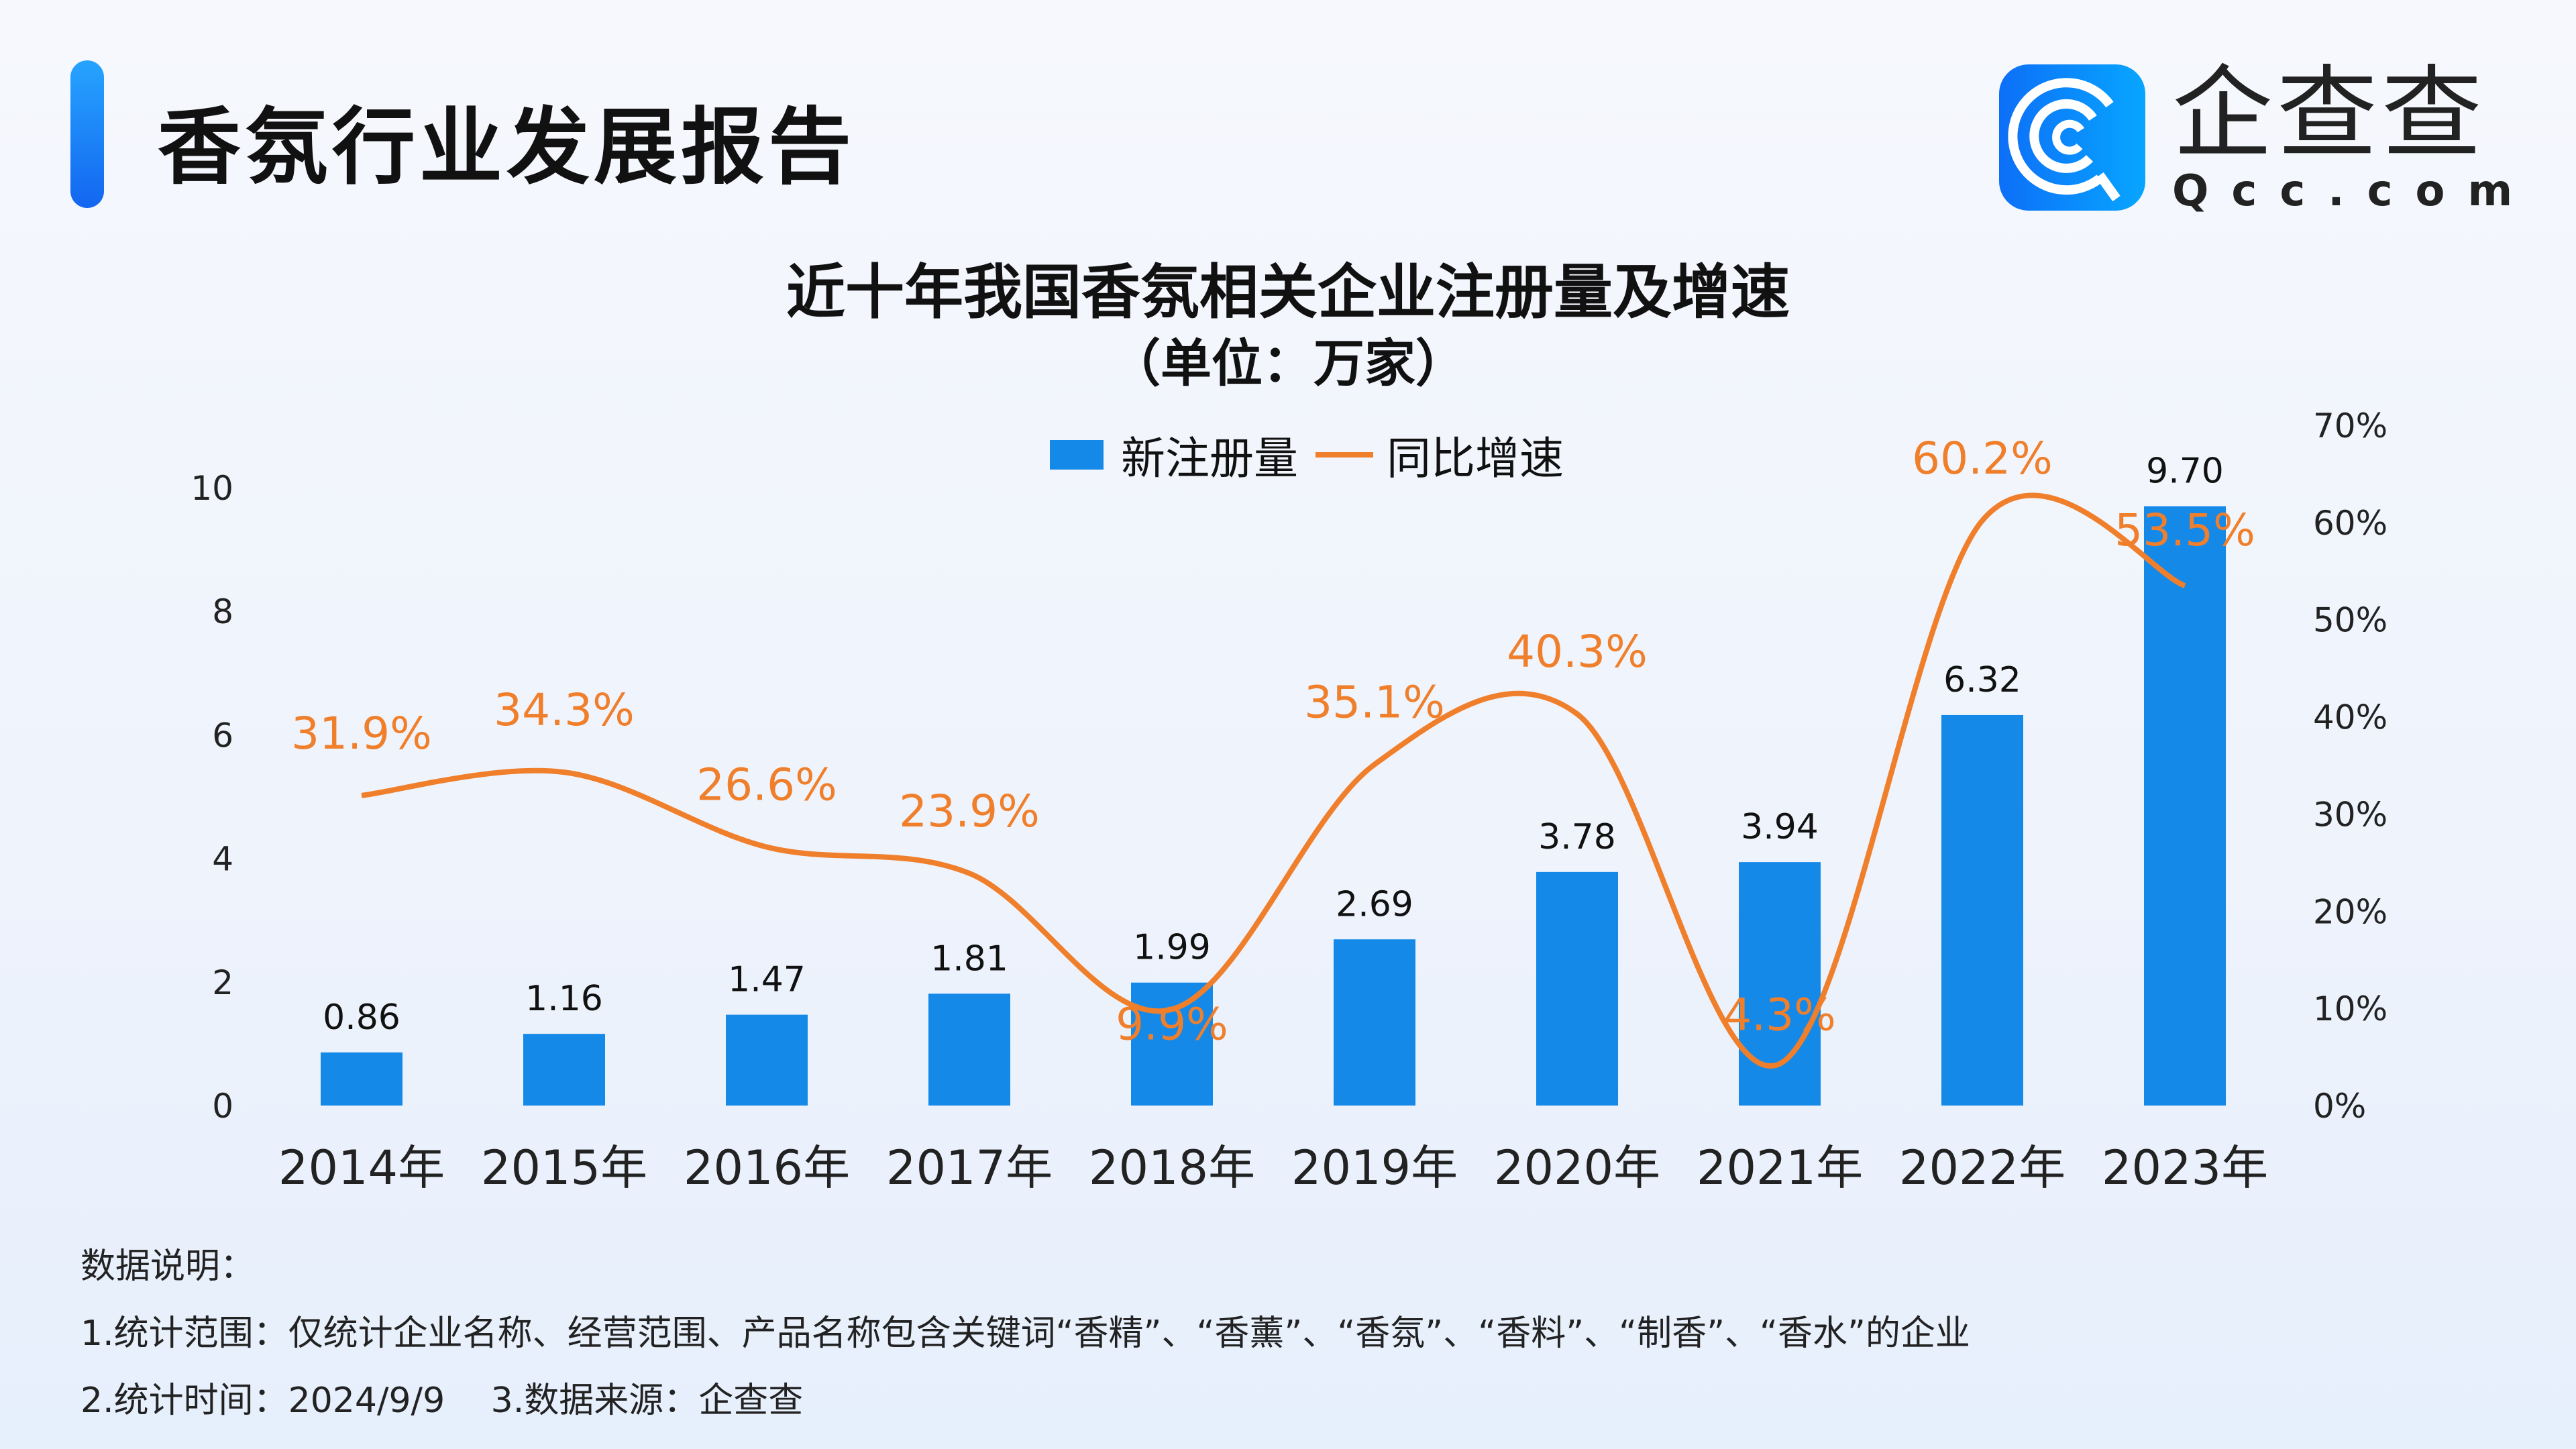 This screenshot has height=1449, width=2576. Describe the element at coordinates (2350, 717) in the screenshot. I see `y-right-tick-label: 40%` at that location.